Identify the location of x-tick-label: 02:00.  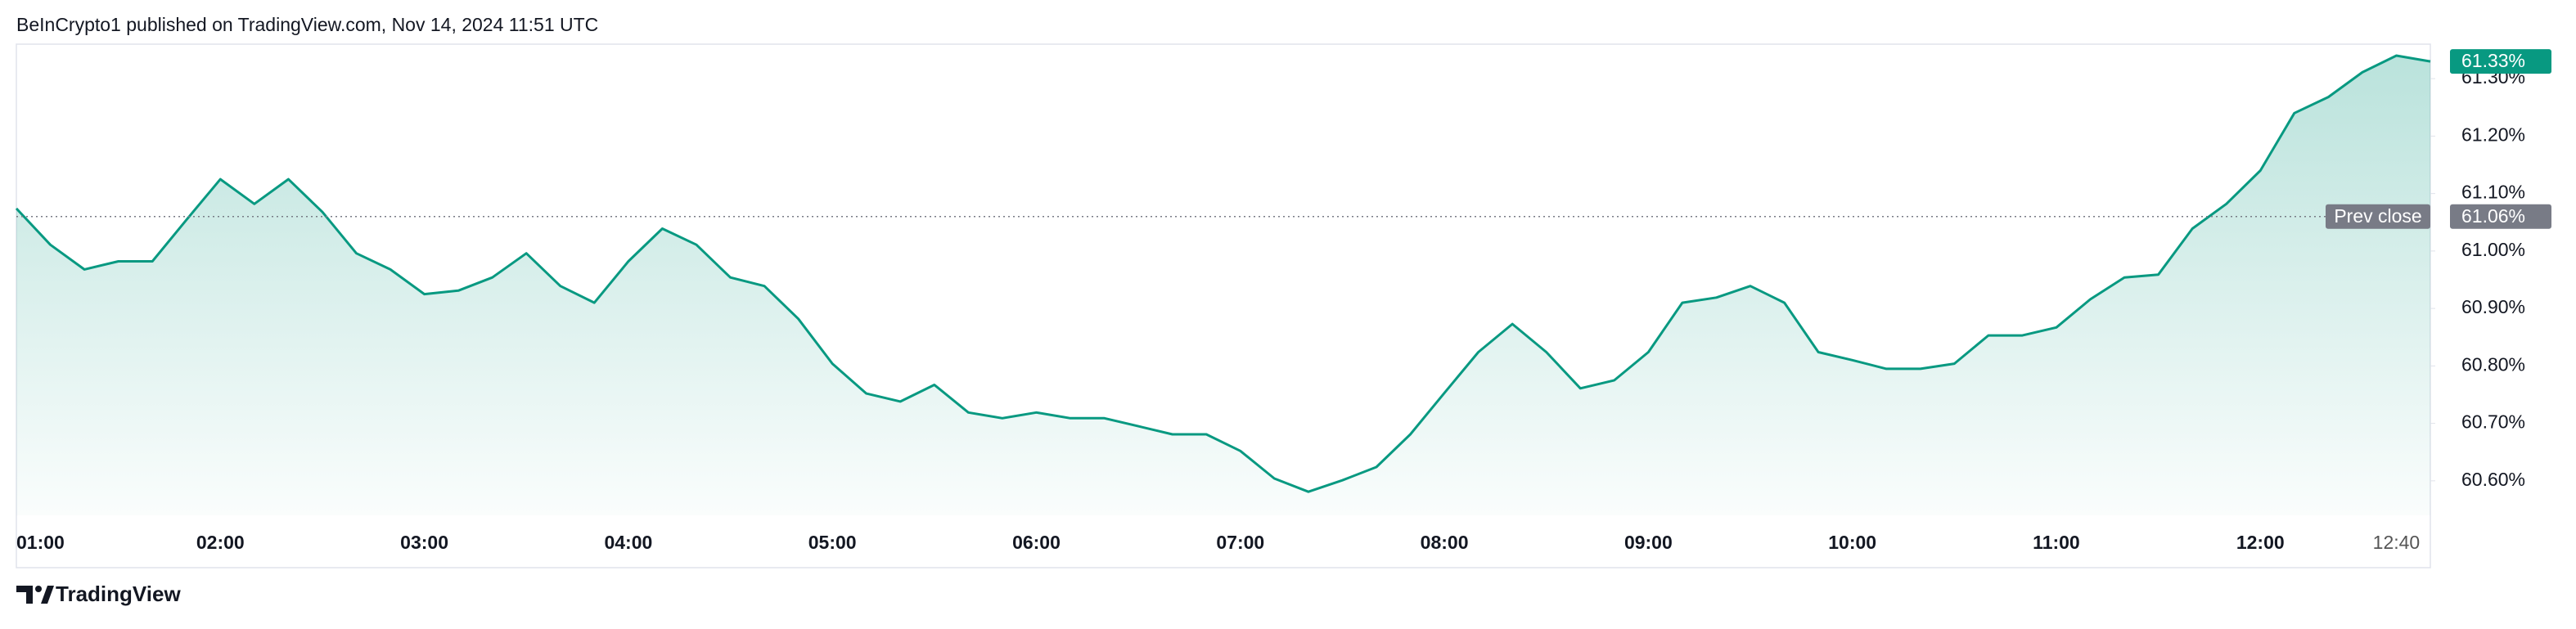
(220, 542).